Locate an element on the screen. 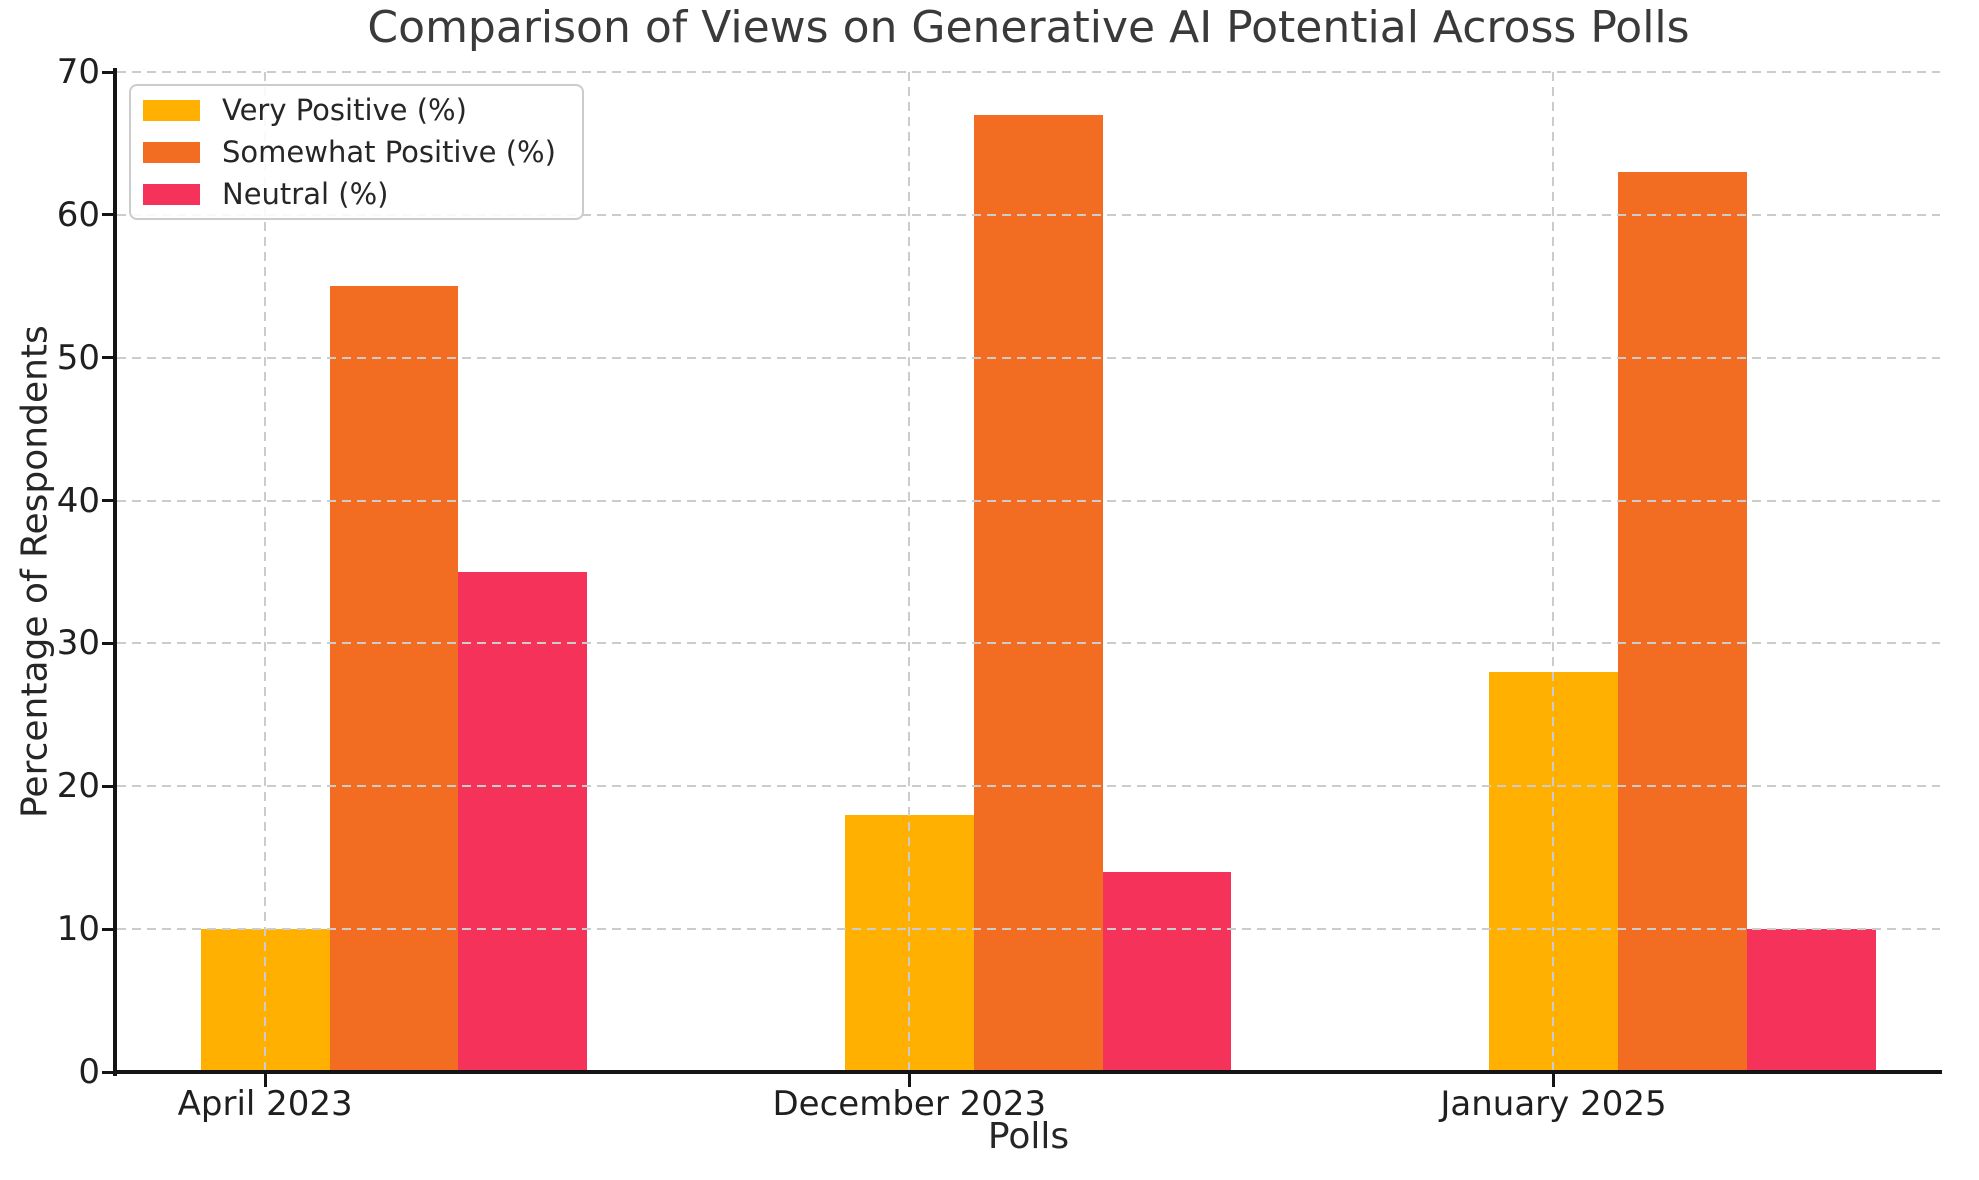 This screenshot has width=1979, height=1180. x-axis-label: Polls is located at coordinates (1028, 1136).